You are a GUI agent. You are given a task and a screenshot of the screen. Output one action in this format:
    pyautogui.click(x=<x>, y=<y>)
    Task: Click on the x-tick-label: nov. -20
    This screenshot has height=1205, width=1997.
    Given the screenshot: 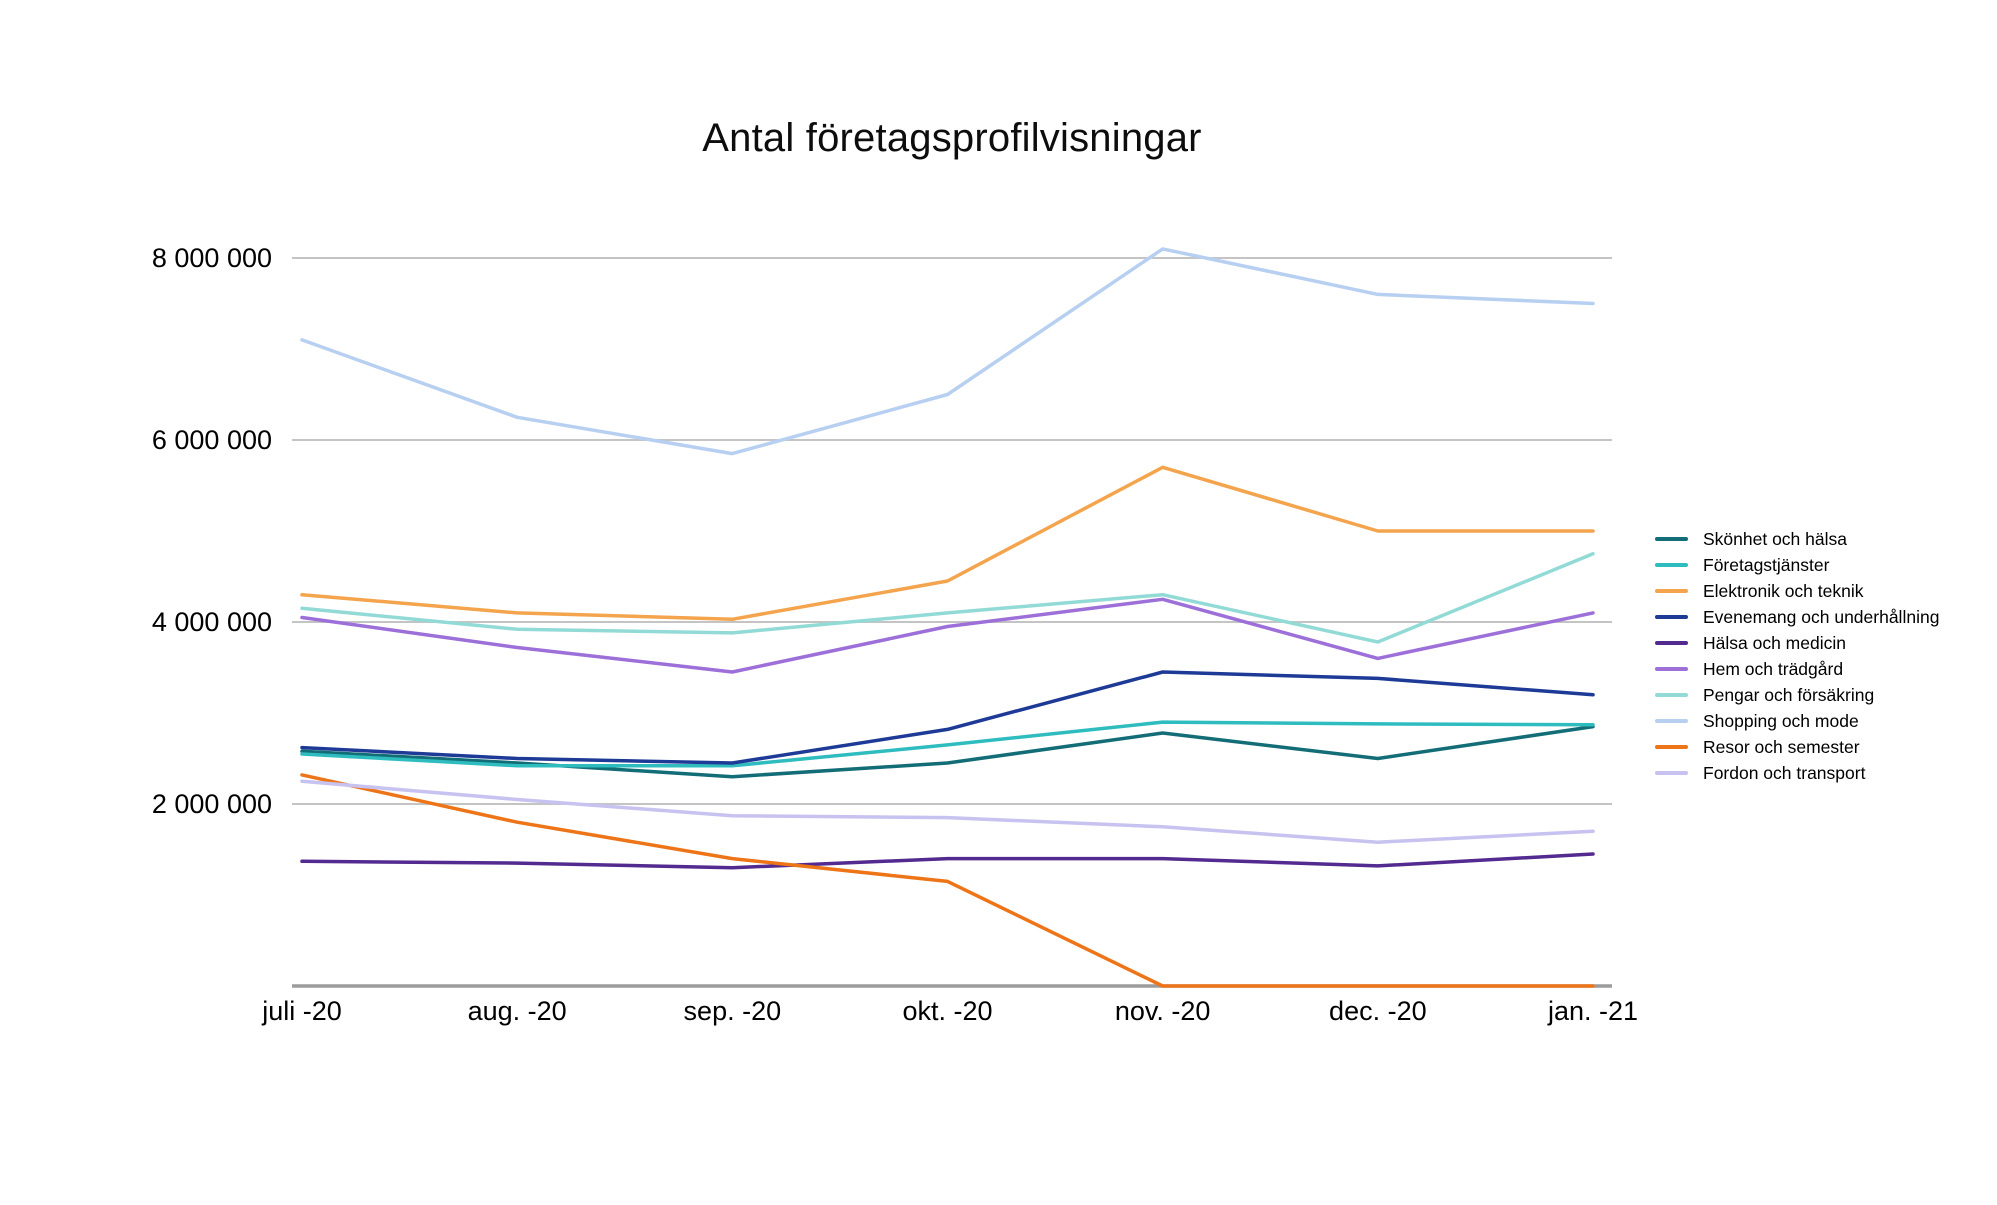 What is the action you would take?
    pyautogui.click(x=1162, y=1011)
    